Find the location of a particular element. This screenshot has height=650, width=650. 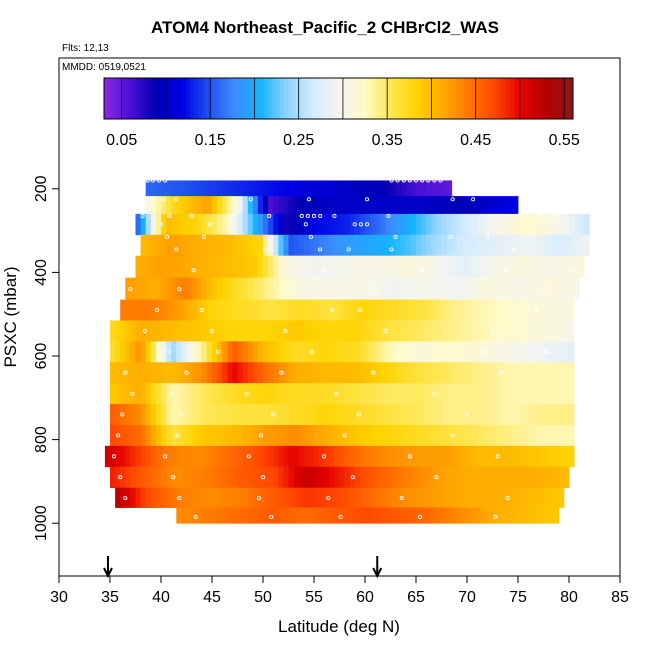

colorbar-tick-label: 0.15 is located at coordinates (210, 140).